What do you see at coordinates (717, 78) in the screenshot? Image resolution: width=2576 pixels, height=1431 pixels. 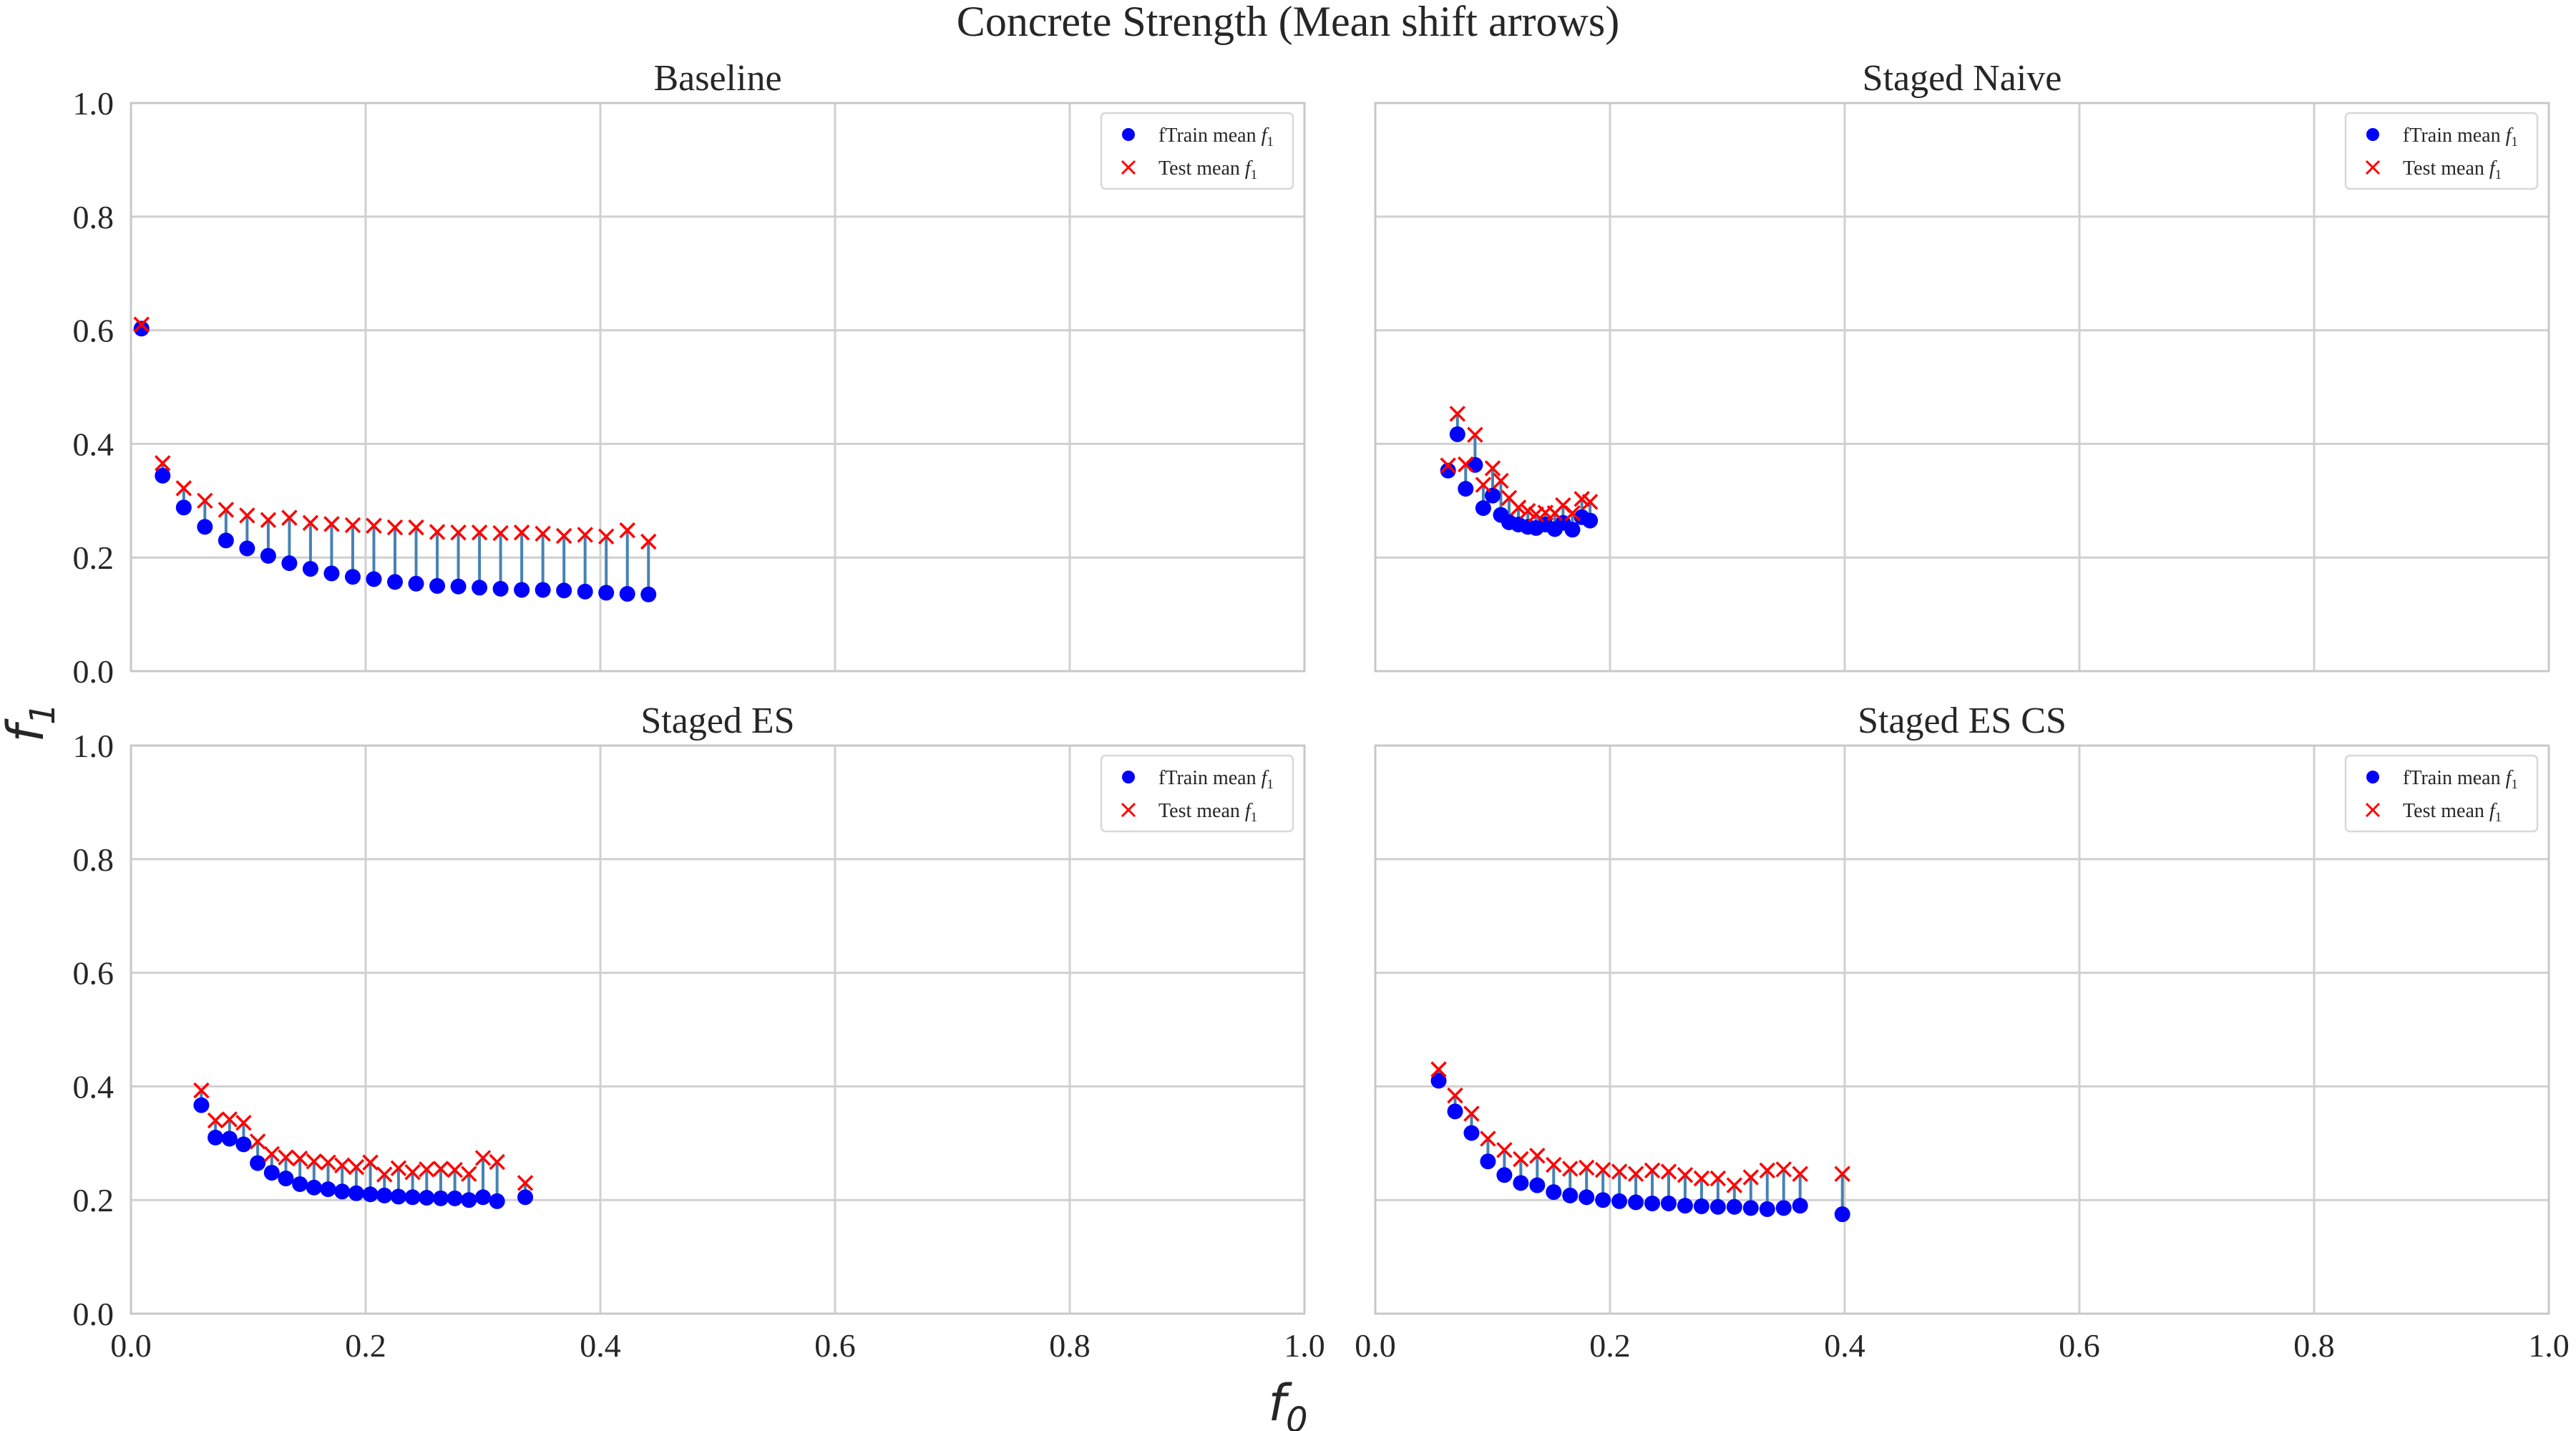 I see `subplot-title: Baseline` at bounding box center [717, 78].